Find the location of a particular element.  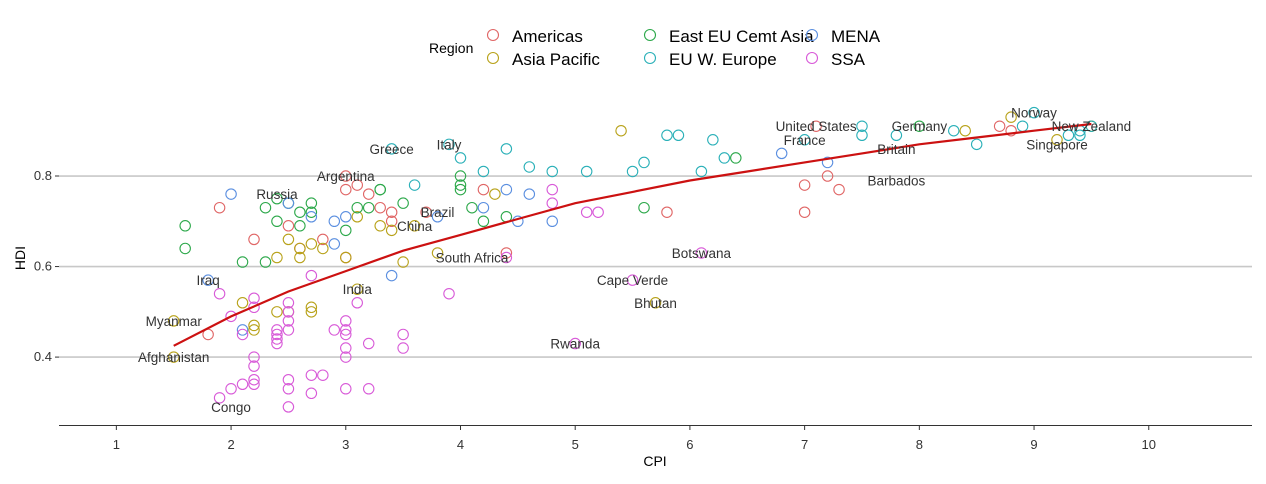

x-tick-label: 8 is located at coordinates (919, 444).